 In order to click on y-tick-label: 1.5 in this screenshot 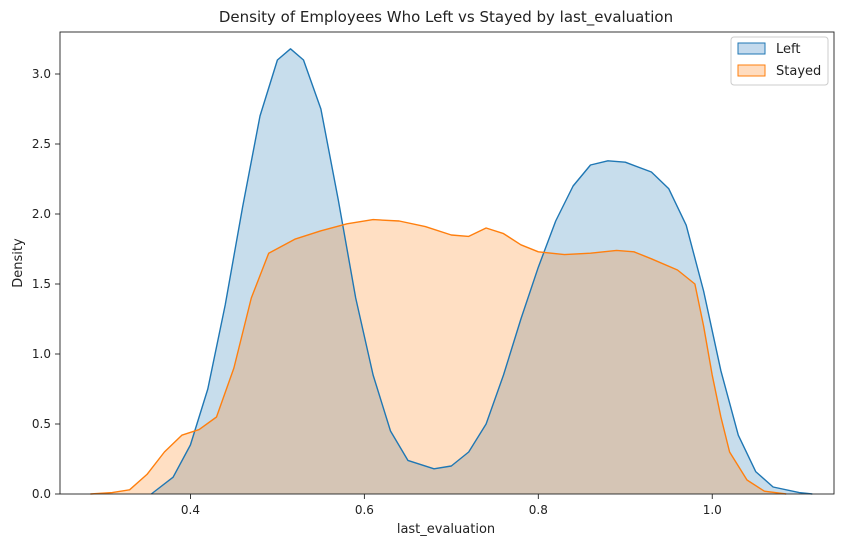, I will do `click(41, 284)`.